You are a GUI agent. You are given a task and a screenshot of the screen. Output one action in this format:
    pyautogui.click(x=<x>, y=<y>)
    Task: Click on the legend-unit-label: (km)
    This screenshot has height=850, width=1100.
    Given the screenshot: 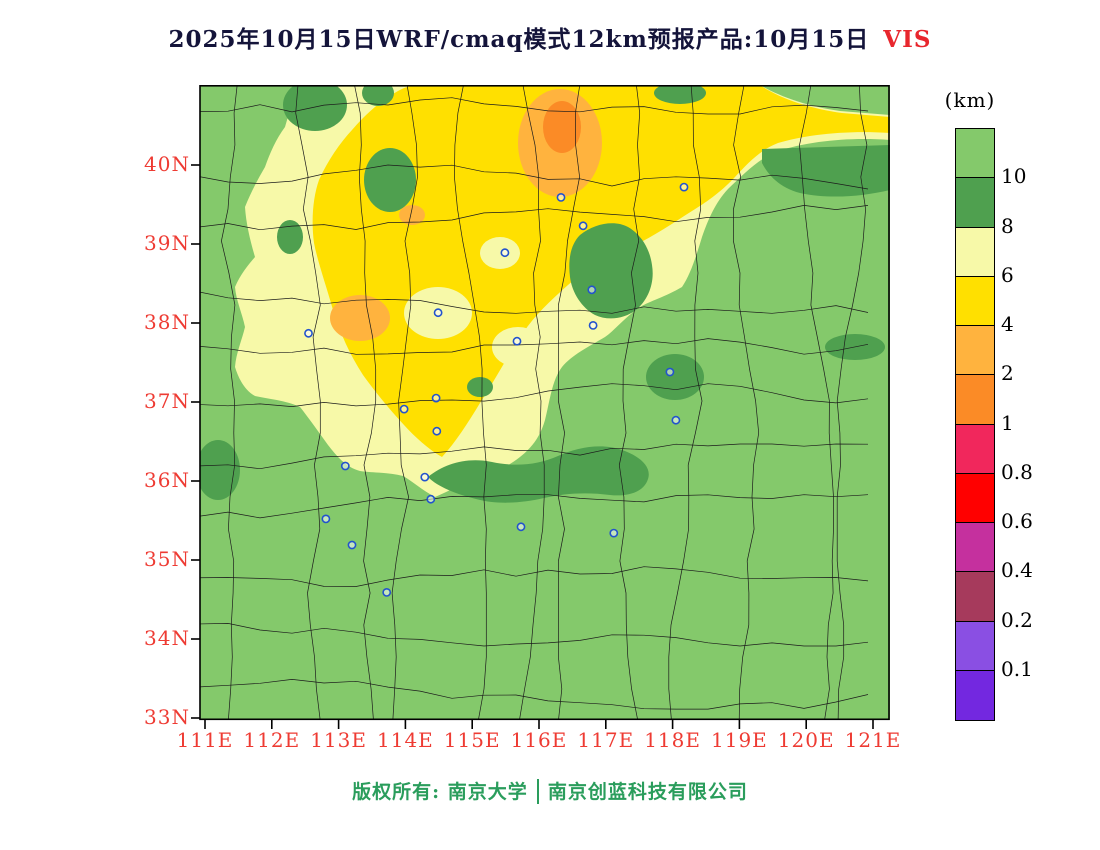 What is the action you would take?
    pyautogui.click(x=970, y=100)
    